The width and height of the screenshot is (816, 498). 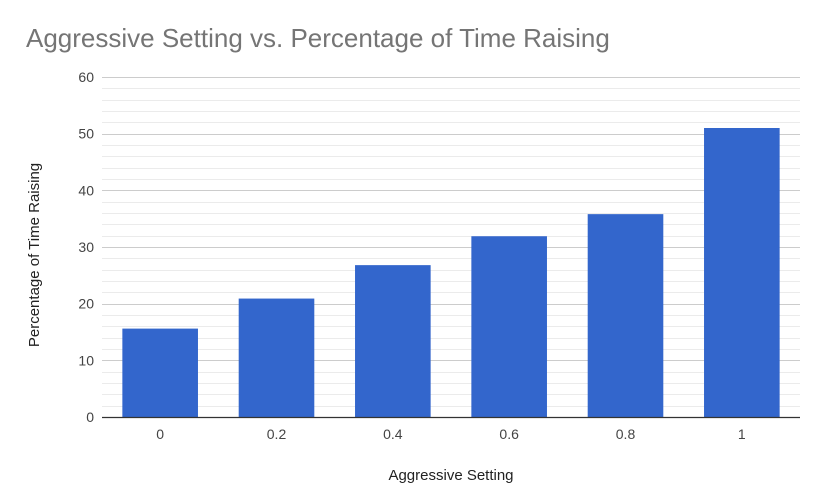 I want to click on x-tick-label: 0.4, so click(x=393, y=434).